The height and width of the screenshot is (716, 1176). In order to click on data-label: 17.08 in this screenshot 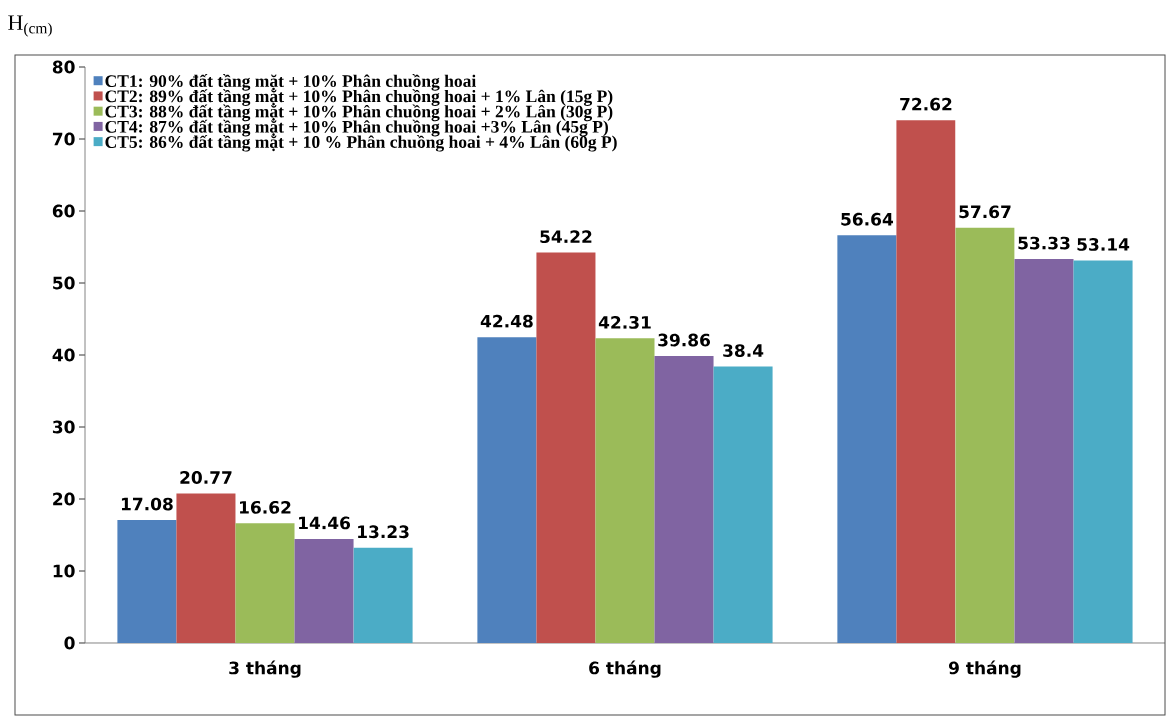, I will do `click(147, 504)`.